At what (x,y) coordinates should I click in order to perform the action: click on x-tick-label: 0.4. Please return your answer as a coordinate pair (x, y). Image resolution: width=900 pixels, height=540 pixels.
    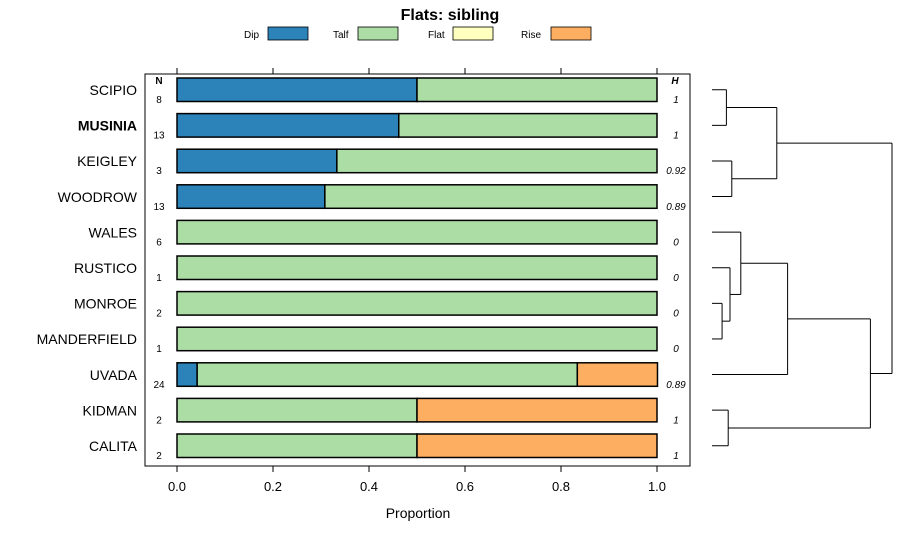
    Looking at the image, I should click on (369, 486).